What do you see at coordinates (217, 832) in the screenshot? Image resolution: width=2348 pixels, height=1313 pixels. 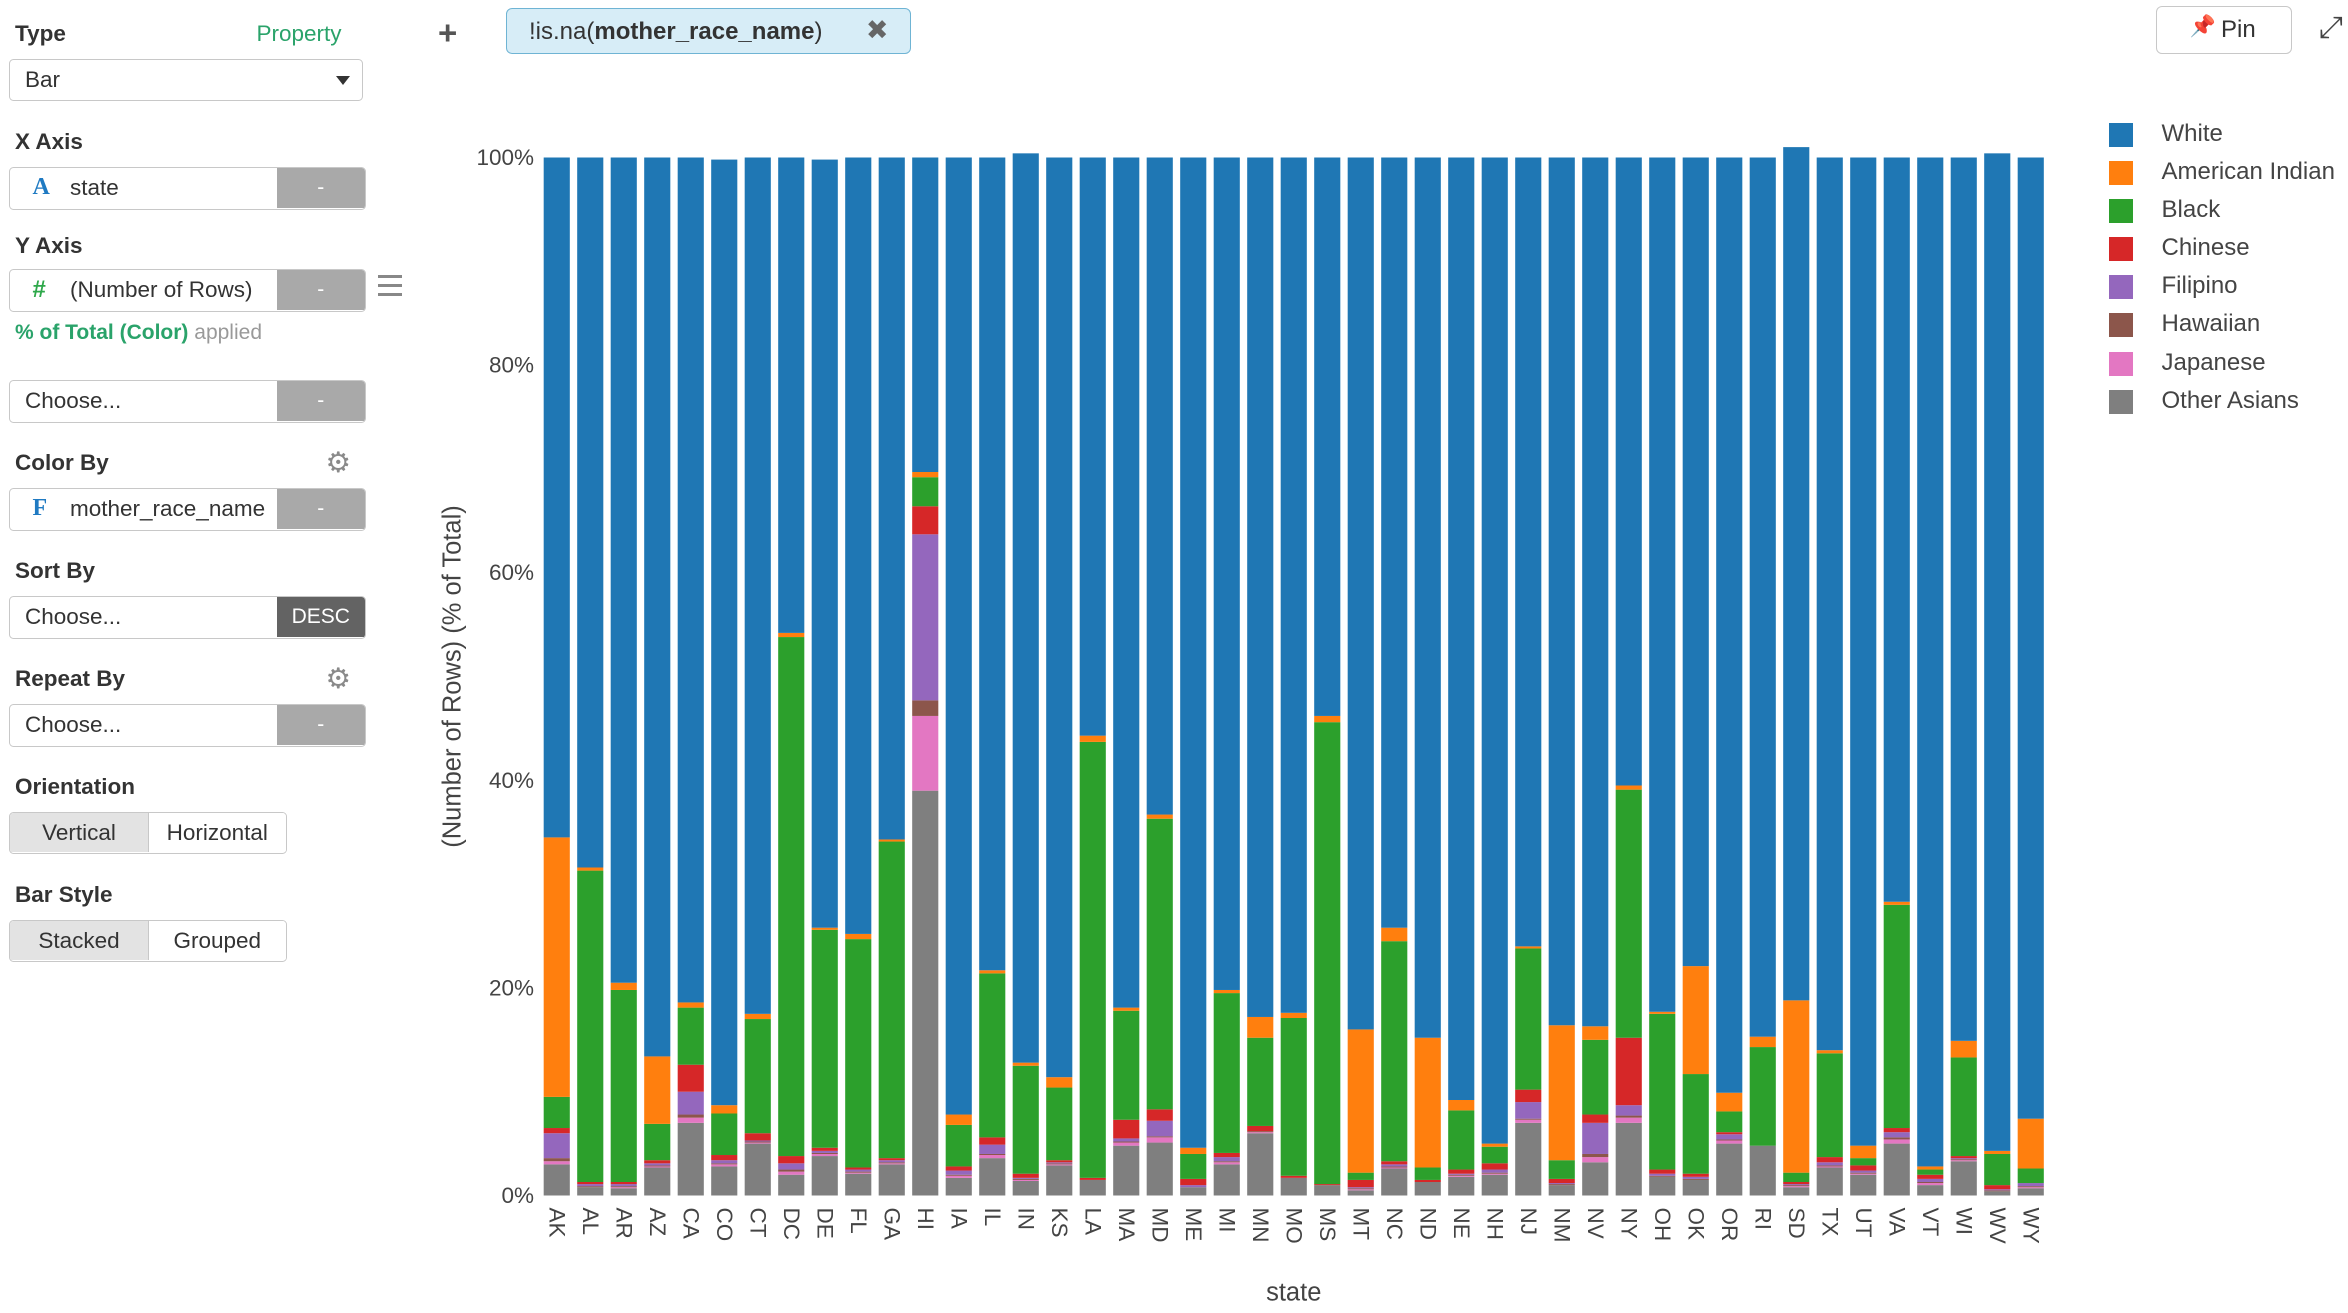 I see `orientation-horizontal-button: Horizontal` at bounding box center [217, 832].